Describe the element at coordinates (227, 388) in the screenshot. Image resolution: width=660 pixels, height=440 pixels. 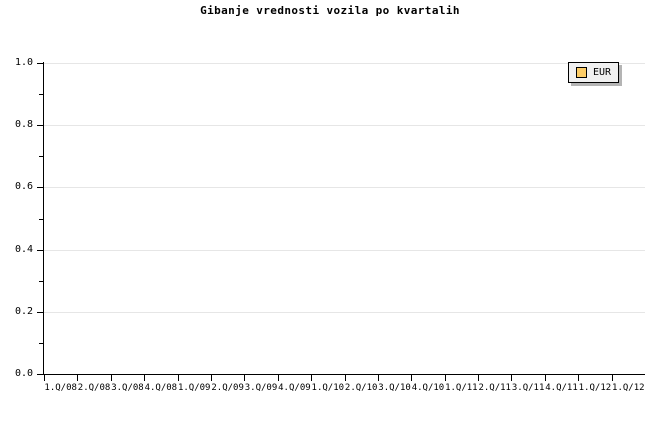
I see `x-axis-label: 2.Q/09` at that location.